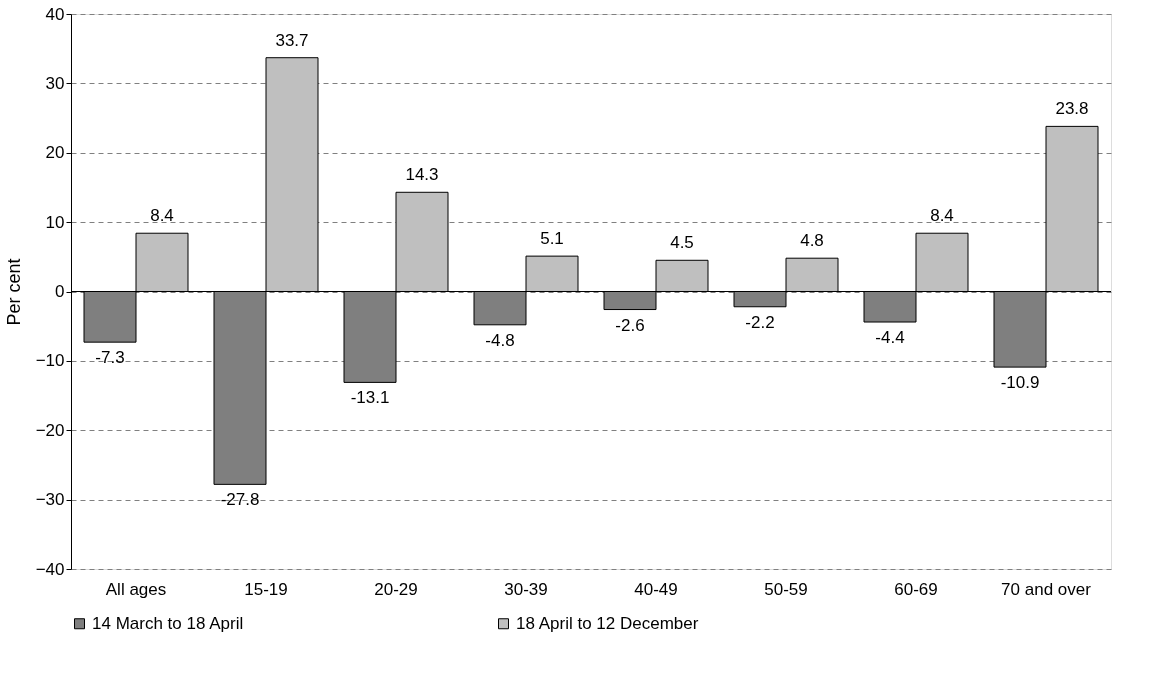 The width and height of the screenshot is (1166, 681). What do you see at coordinates (500, 340) in the screenshot?
I see `data-label: -4.8` at bounding box center [500, 340].